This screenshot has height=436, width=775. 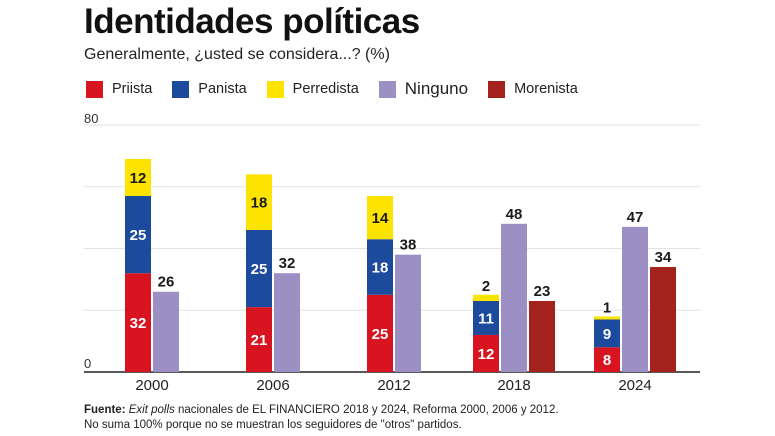 What do you see at coordinates (166, 282) in the screenshot?
I see `data-label-ninguno-2000: 26` at bounding box center [166, 282].